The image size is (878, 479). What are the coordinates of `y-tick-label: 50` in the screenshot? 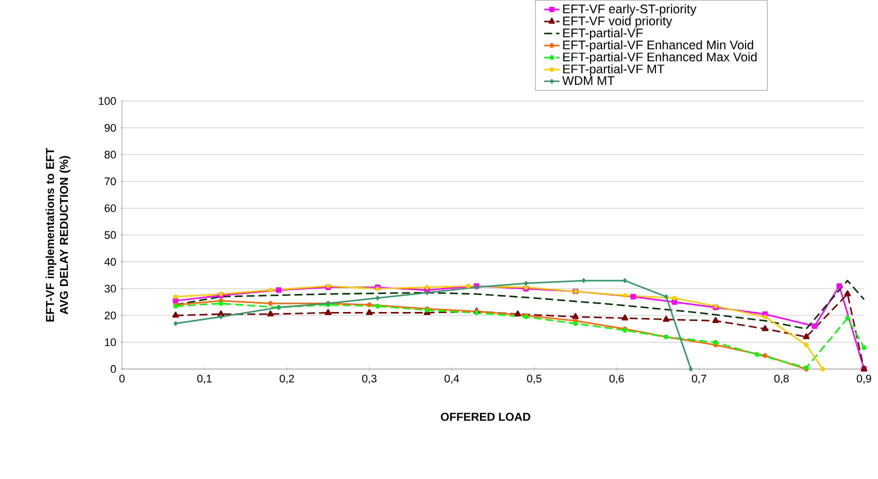 It's located at (110, 235).